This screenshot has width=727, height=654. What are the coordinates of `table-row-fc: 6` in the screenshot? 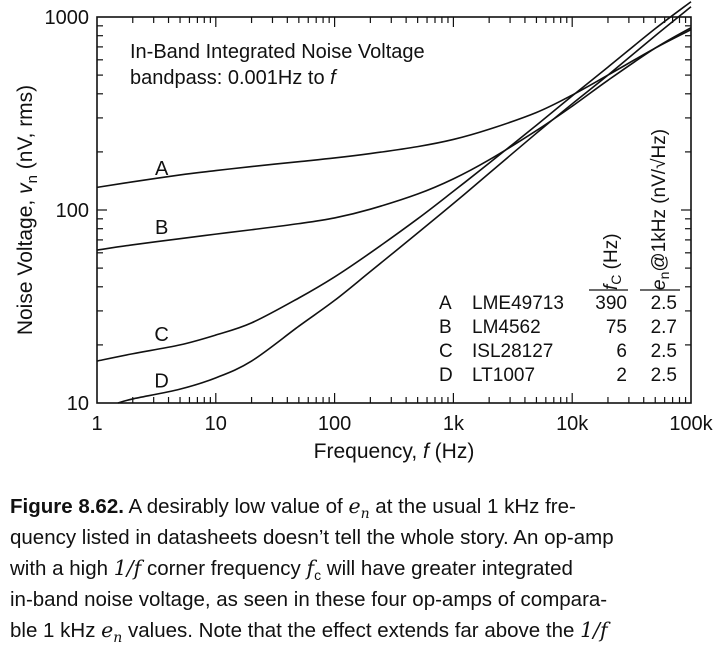 It's located at (621, 351).